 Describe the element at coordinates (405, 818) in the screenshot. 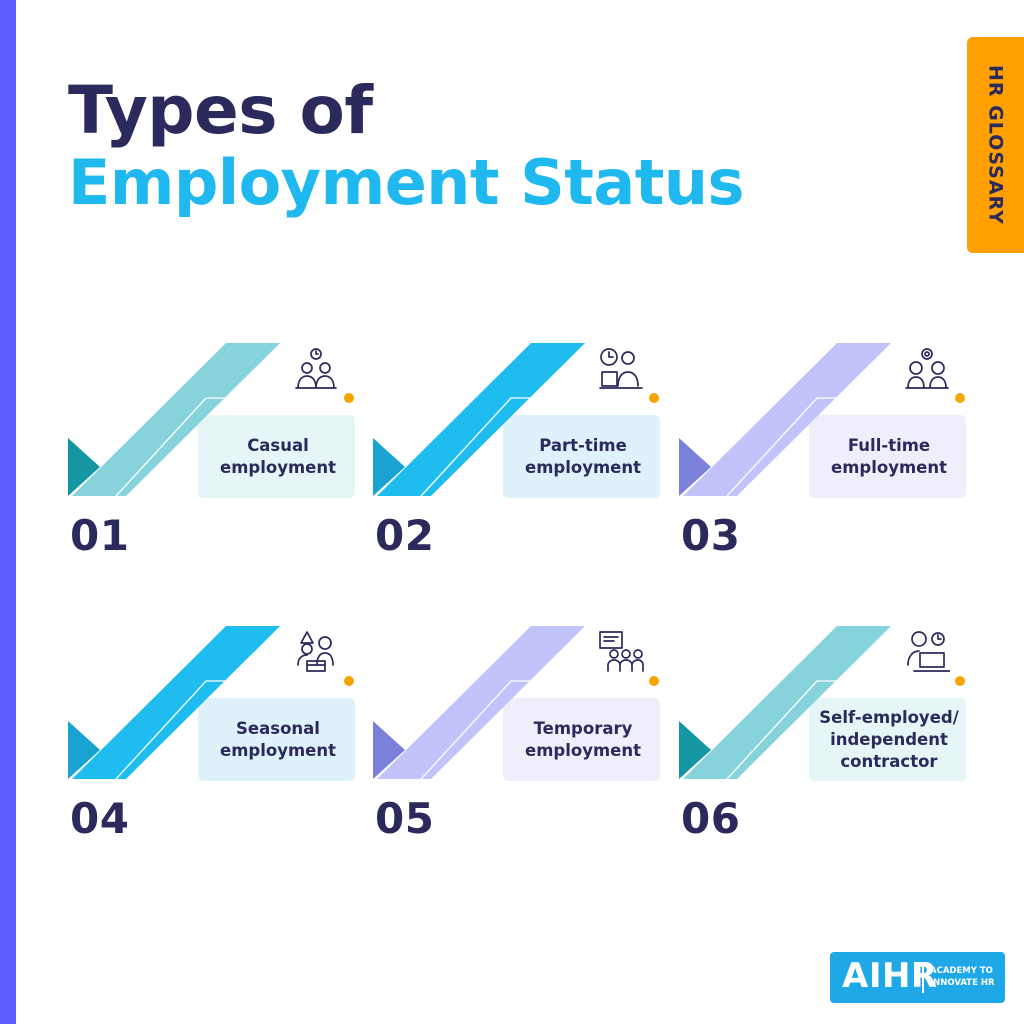

I see `card-number: 05` at that location.